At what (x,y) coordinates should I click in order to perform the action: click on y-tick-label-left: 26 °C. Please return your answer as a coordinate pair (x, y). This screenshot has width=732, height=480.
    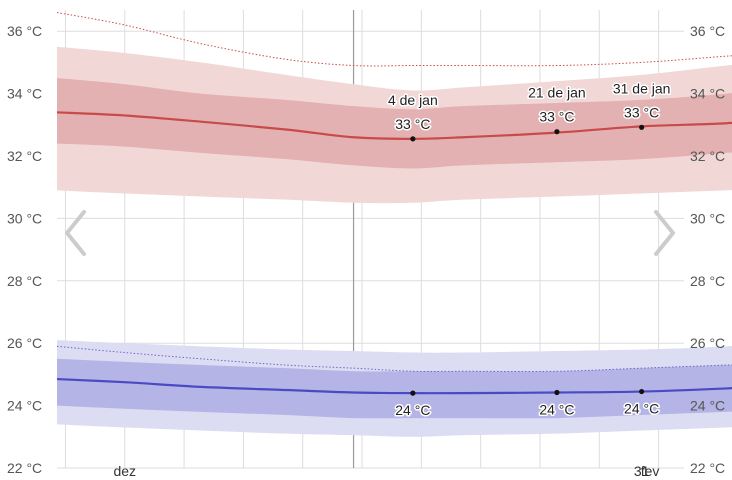
    Looking at the image, I should click on (24, 343).